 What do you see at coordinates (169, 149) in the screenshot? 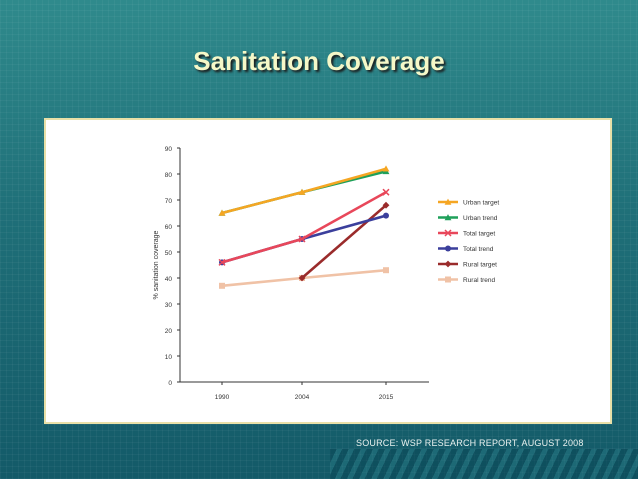
I see `y-tick-label: 90` at bounding box center [169, 149].